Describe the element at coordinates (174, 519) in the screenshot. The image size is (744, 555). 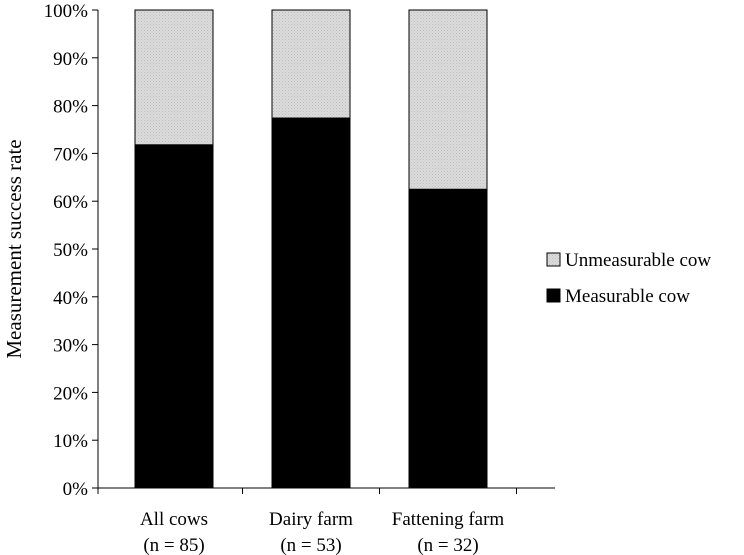
I see `x-tick-label: All cows` at that location.